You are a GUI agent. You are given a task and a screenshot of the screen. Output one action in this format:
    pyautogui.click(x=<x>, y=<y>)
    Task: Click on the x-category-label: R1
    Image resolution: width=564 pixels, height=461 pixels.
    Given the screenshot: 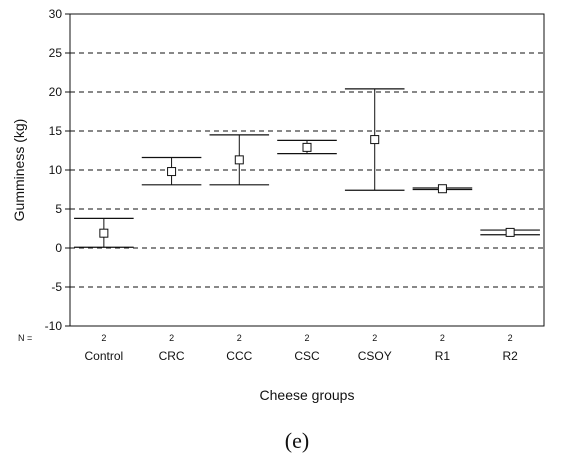 What is the action you would take?
    pyautogui.click(x=443, y=356)
    